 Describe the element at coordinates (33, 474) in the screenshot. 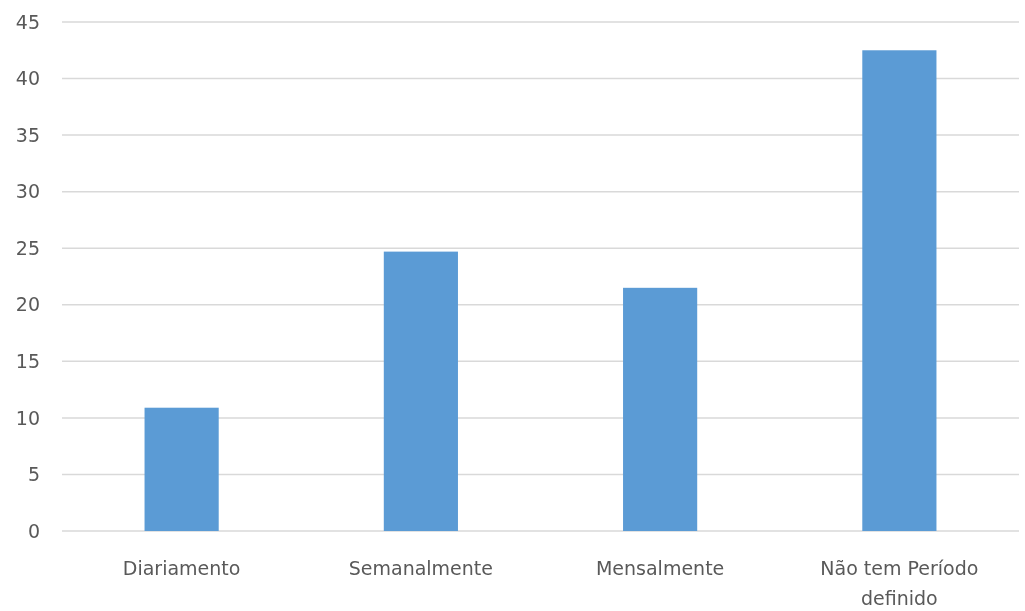

I see `y-tick-label: 5` at that location.